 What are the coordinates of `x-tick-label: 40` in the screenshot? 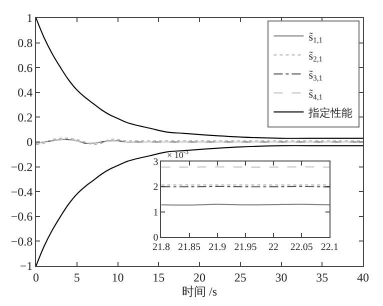 It's located at (363, 277).